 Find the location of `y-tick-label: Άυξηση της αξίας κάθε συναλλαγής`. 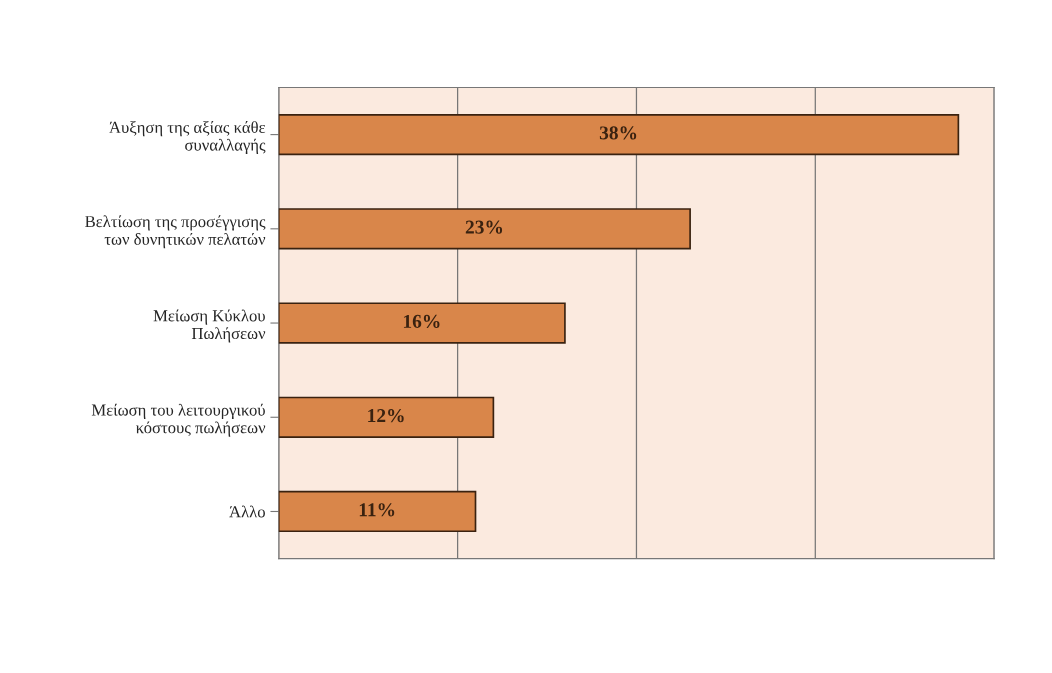

y-tick-label: Άυξηση της αξίας κάθε συναλλαγής is located at coordinates (187, 138).